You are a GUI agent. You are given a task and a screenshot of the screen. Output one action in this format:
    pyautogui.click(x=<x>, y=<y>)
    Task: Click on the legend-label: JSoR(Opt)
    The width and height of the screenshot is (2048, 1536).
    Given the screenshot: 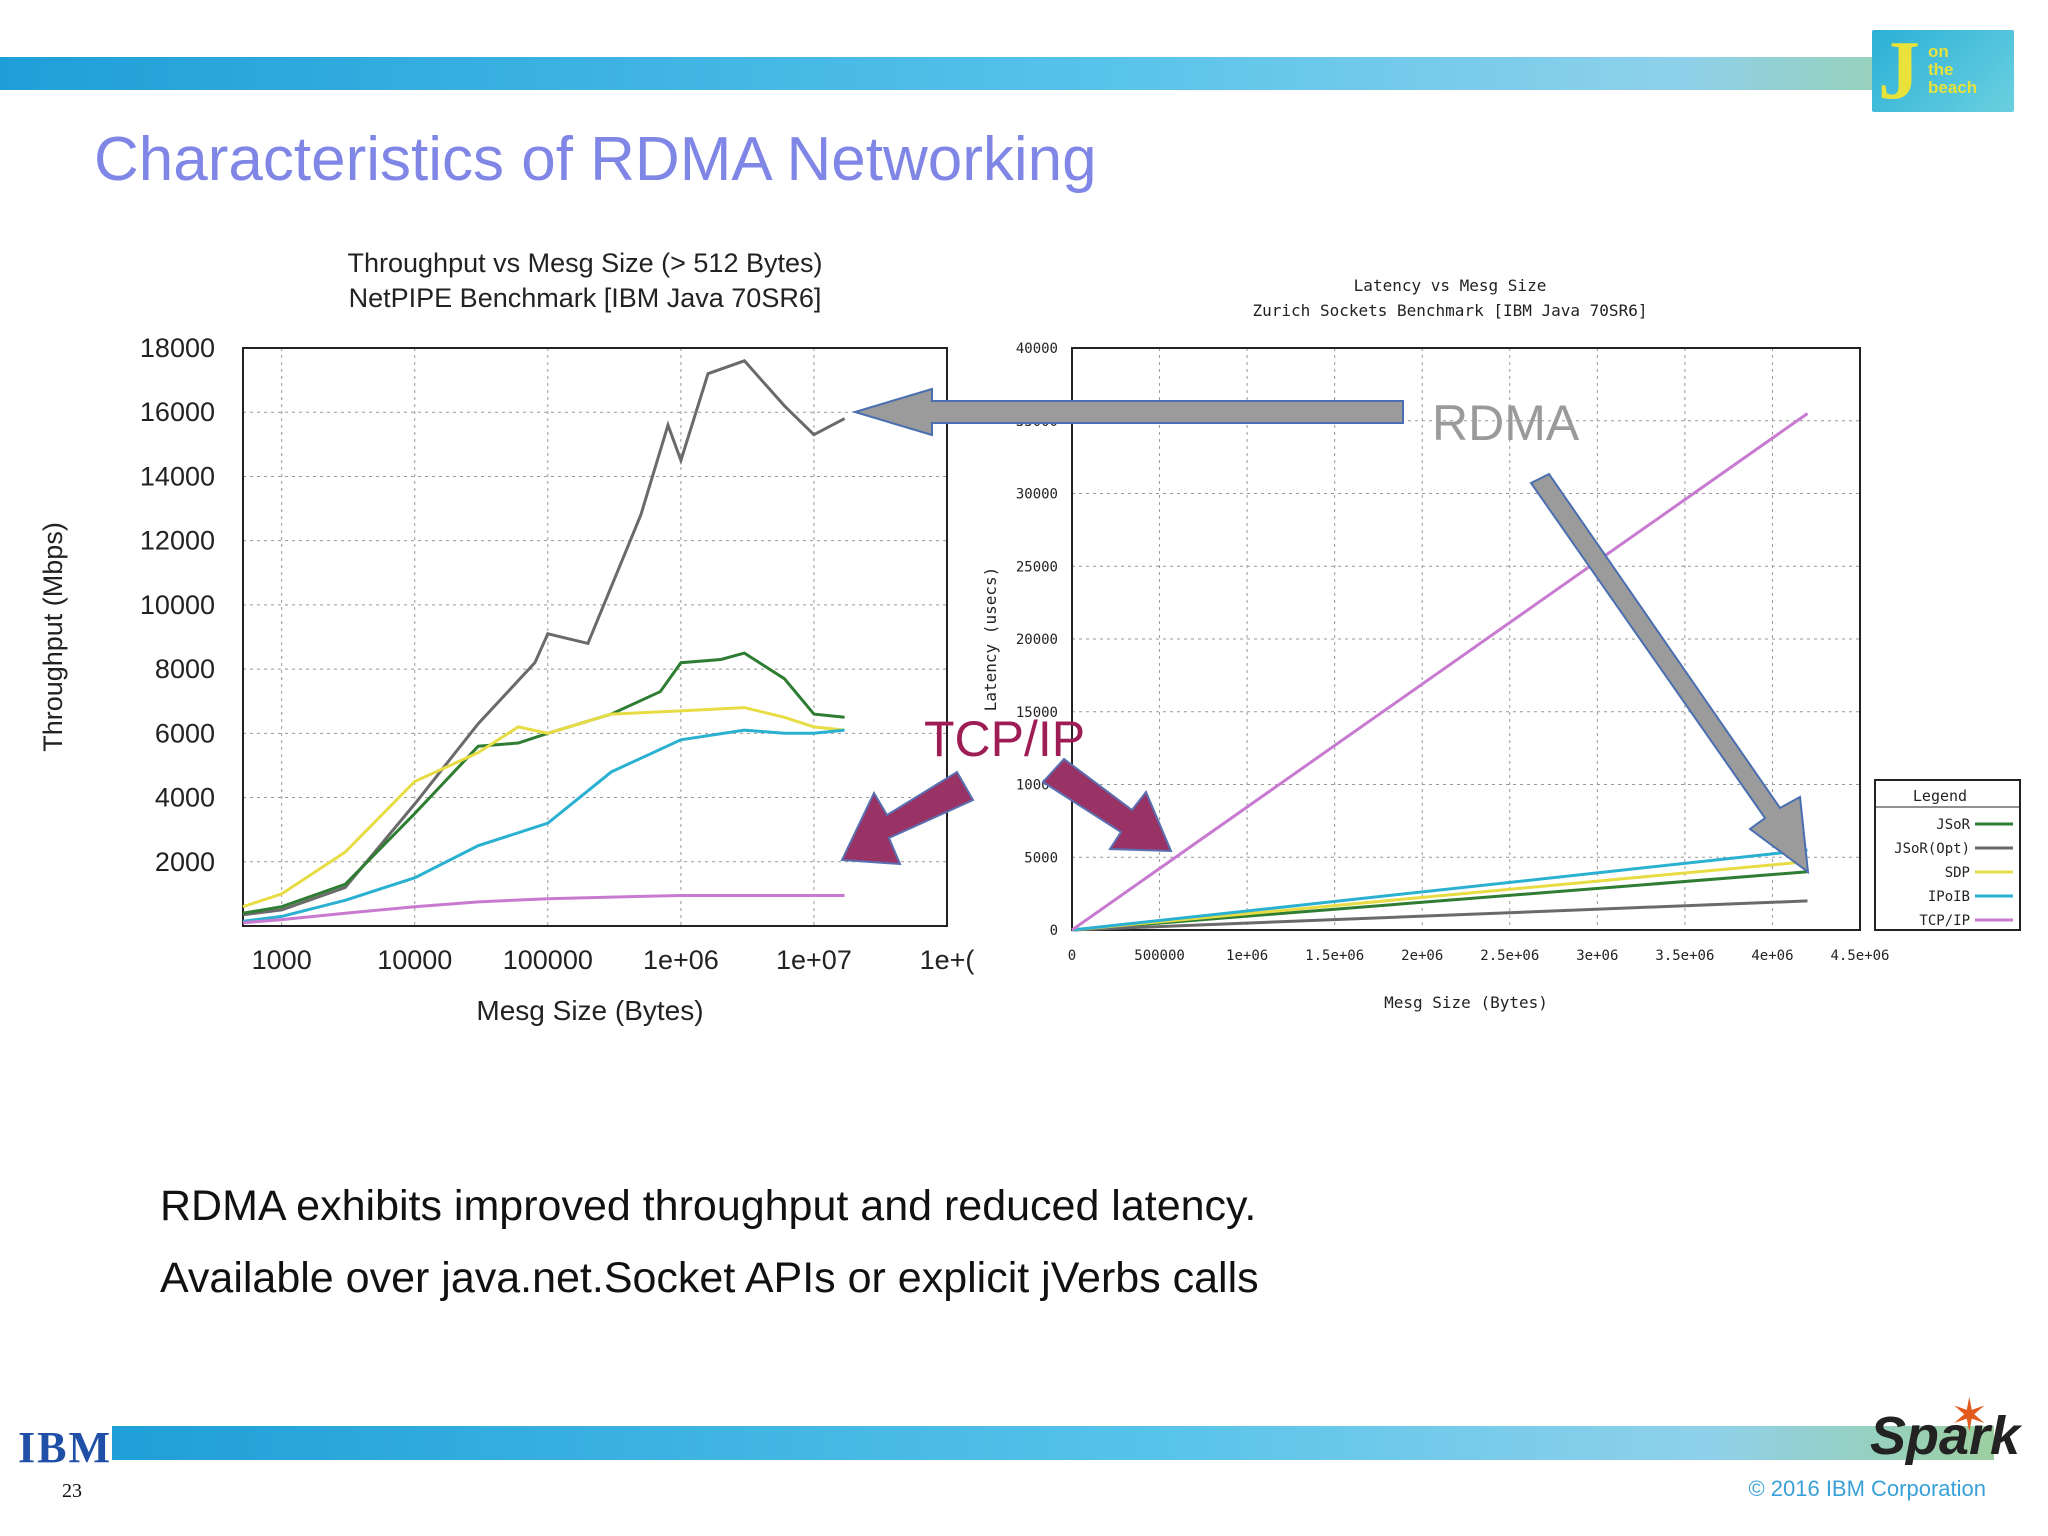 What is the action you would take?
    pyautogui.click(x=1932, y=849)
    